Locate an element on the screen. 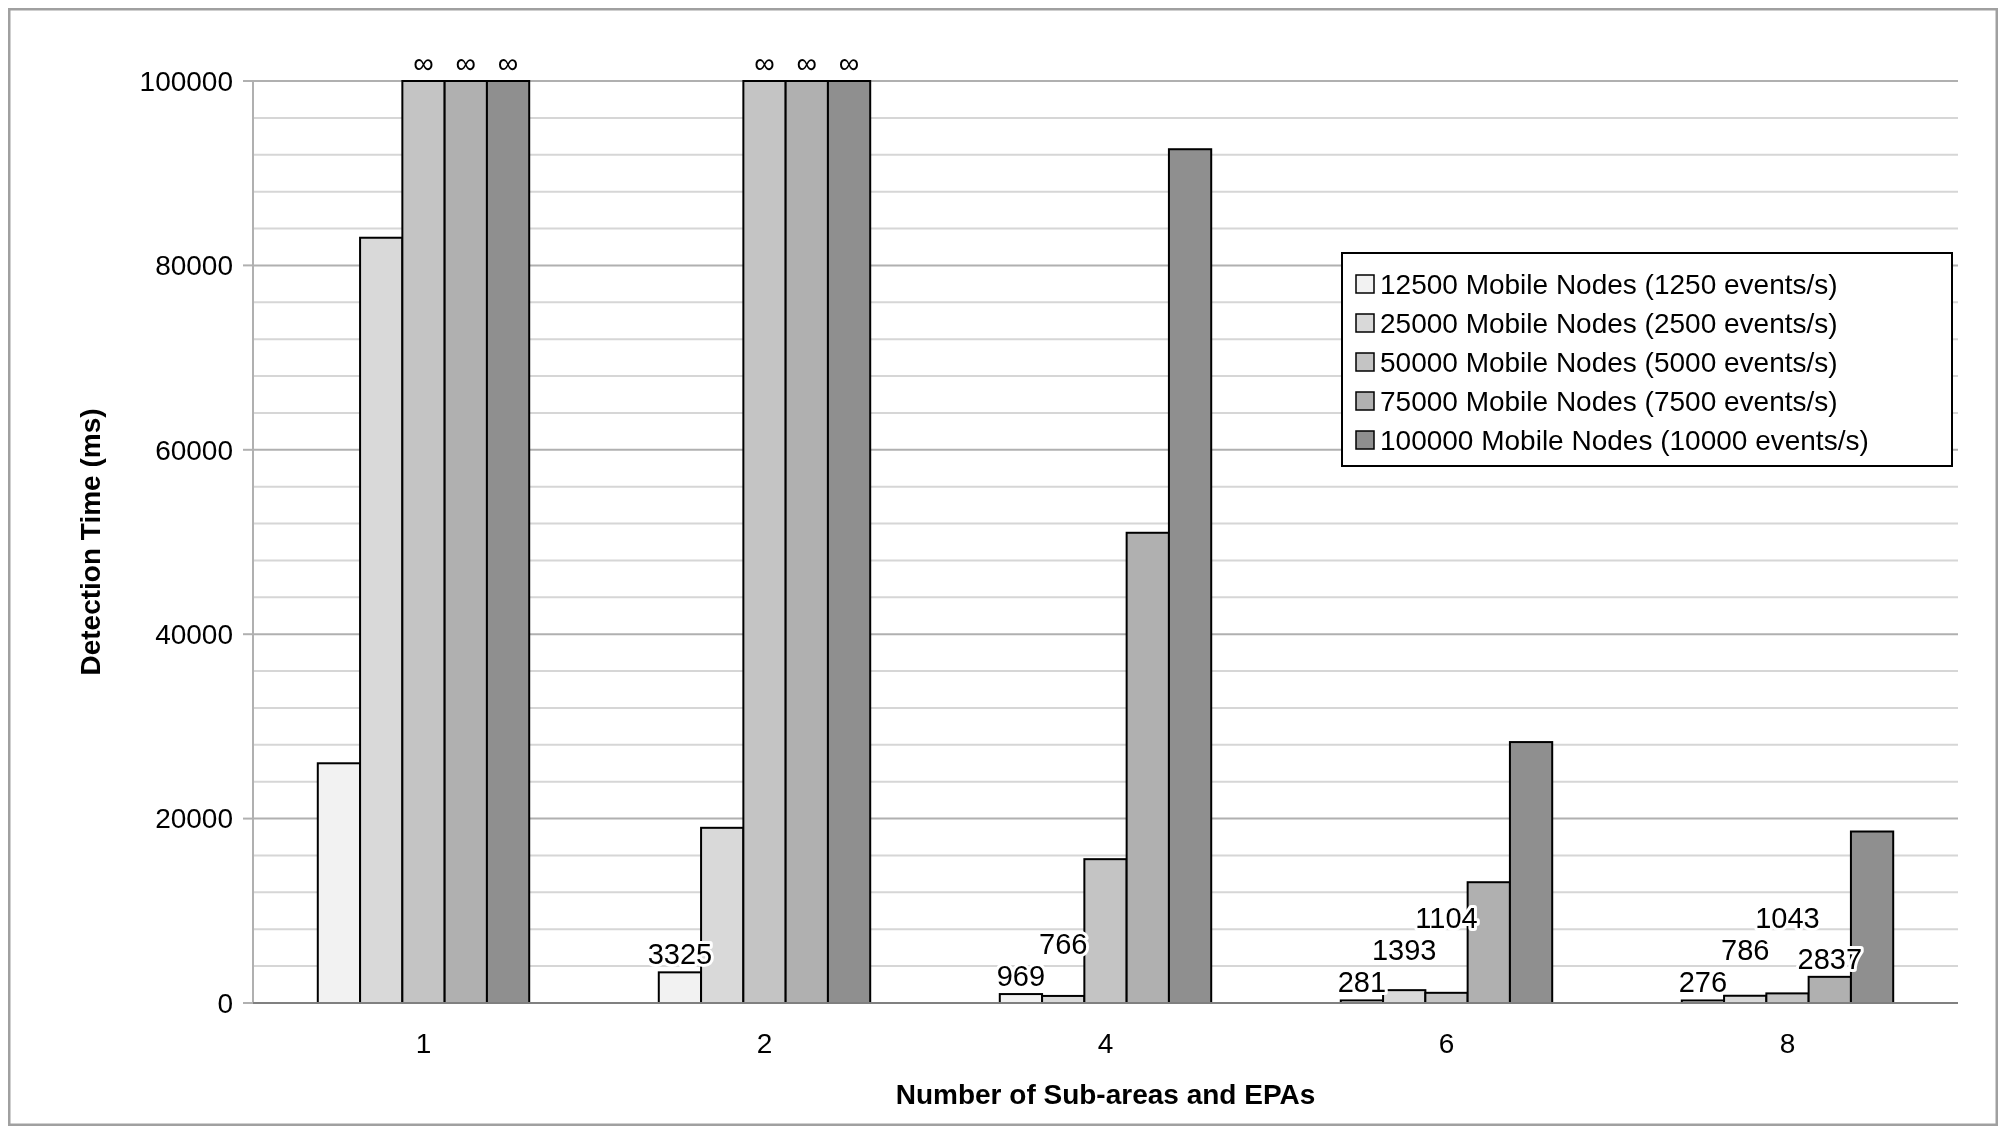 This screenshot has height=1134, width=2007. data-label: 786 is located at coordinates (1745, 950).